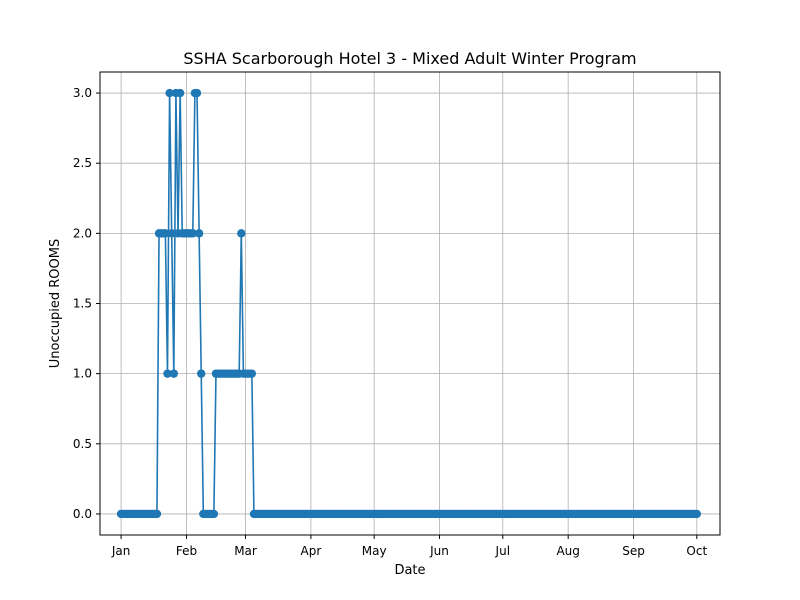 Image resolution: width=800 pixels, height=600 pixels. What do you see at coordinates (121, 551) in the screenshot?
I see `x-tick-label: Jan` at bounding box center [121, 551].